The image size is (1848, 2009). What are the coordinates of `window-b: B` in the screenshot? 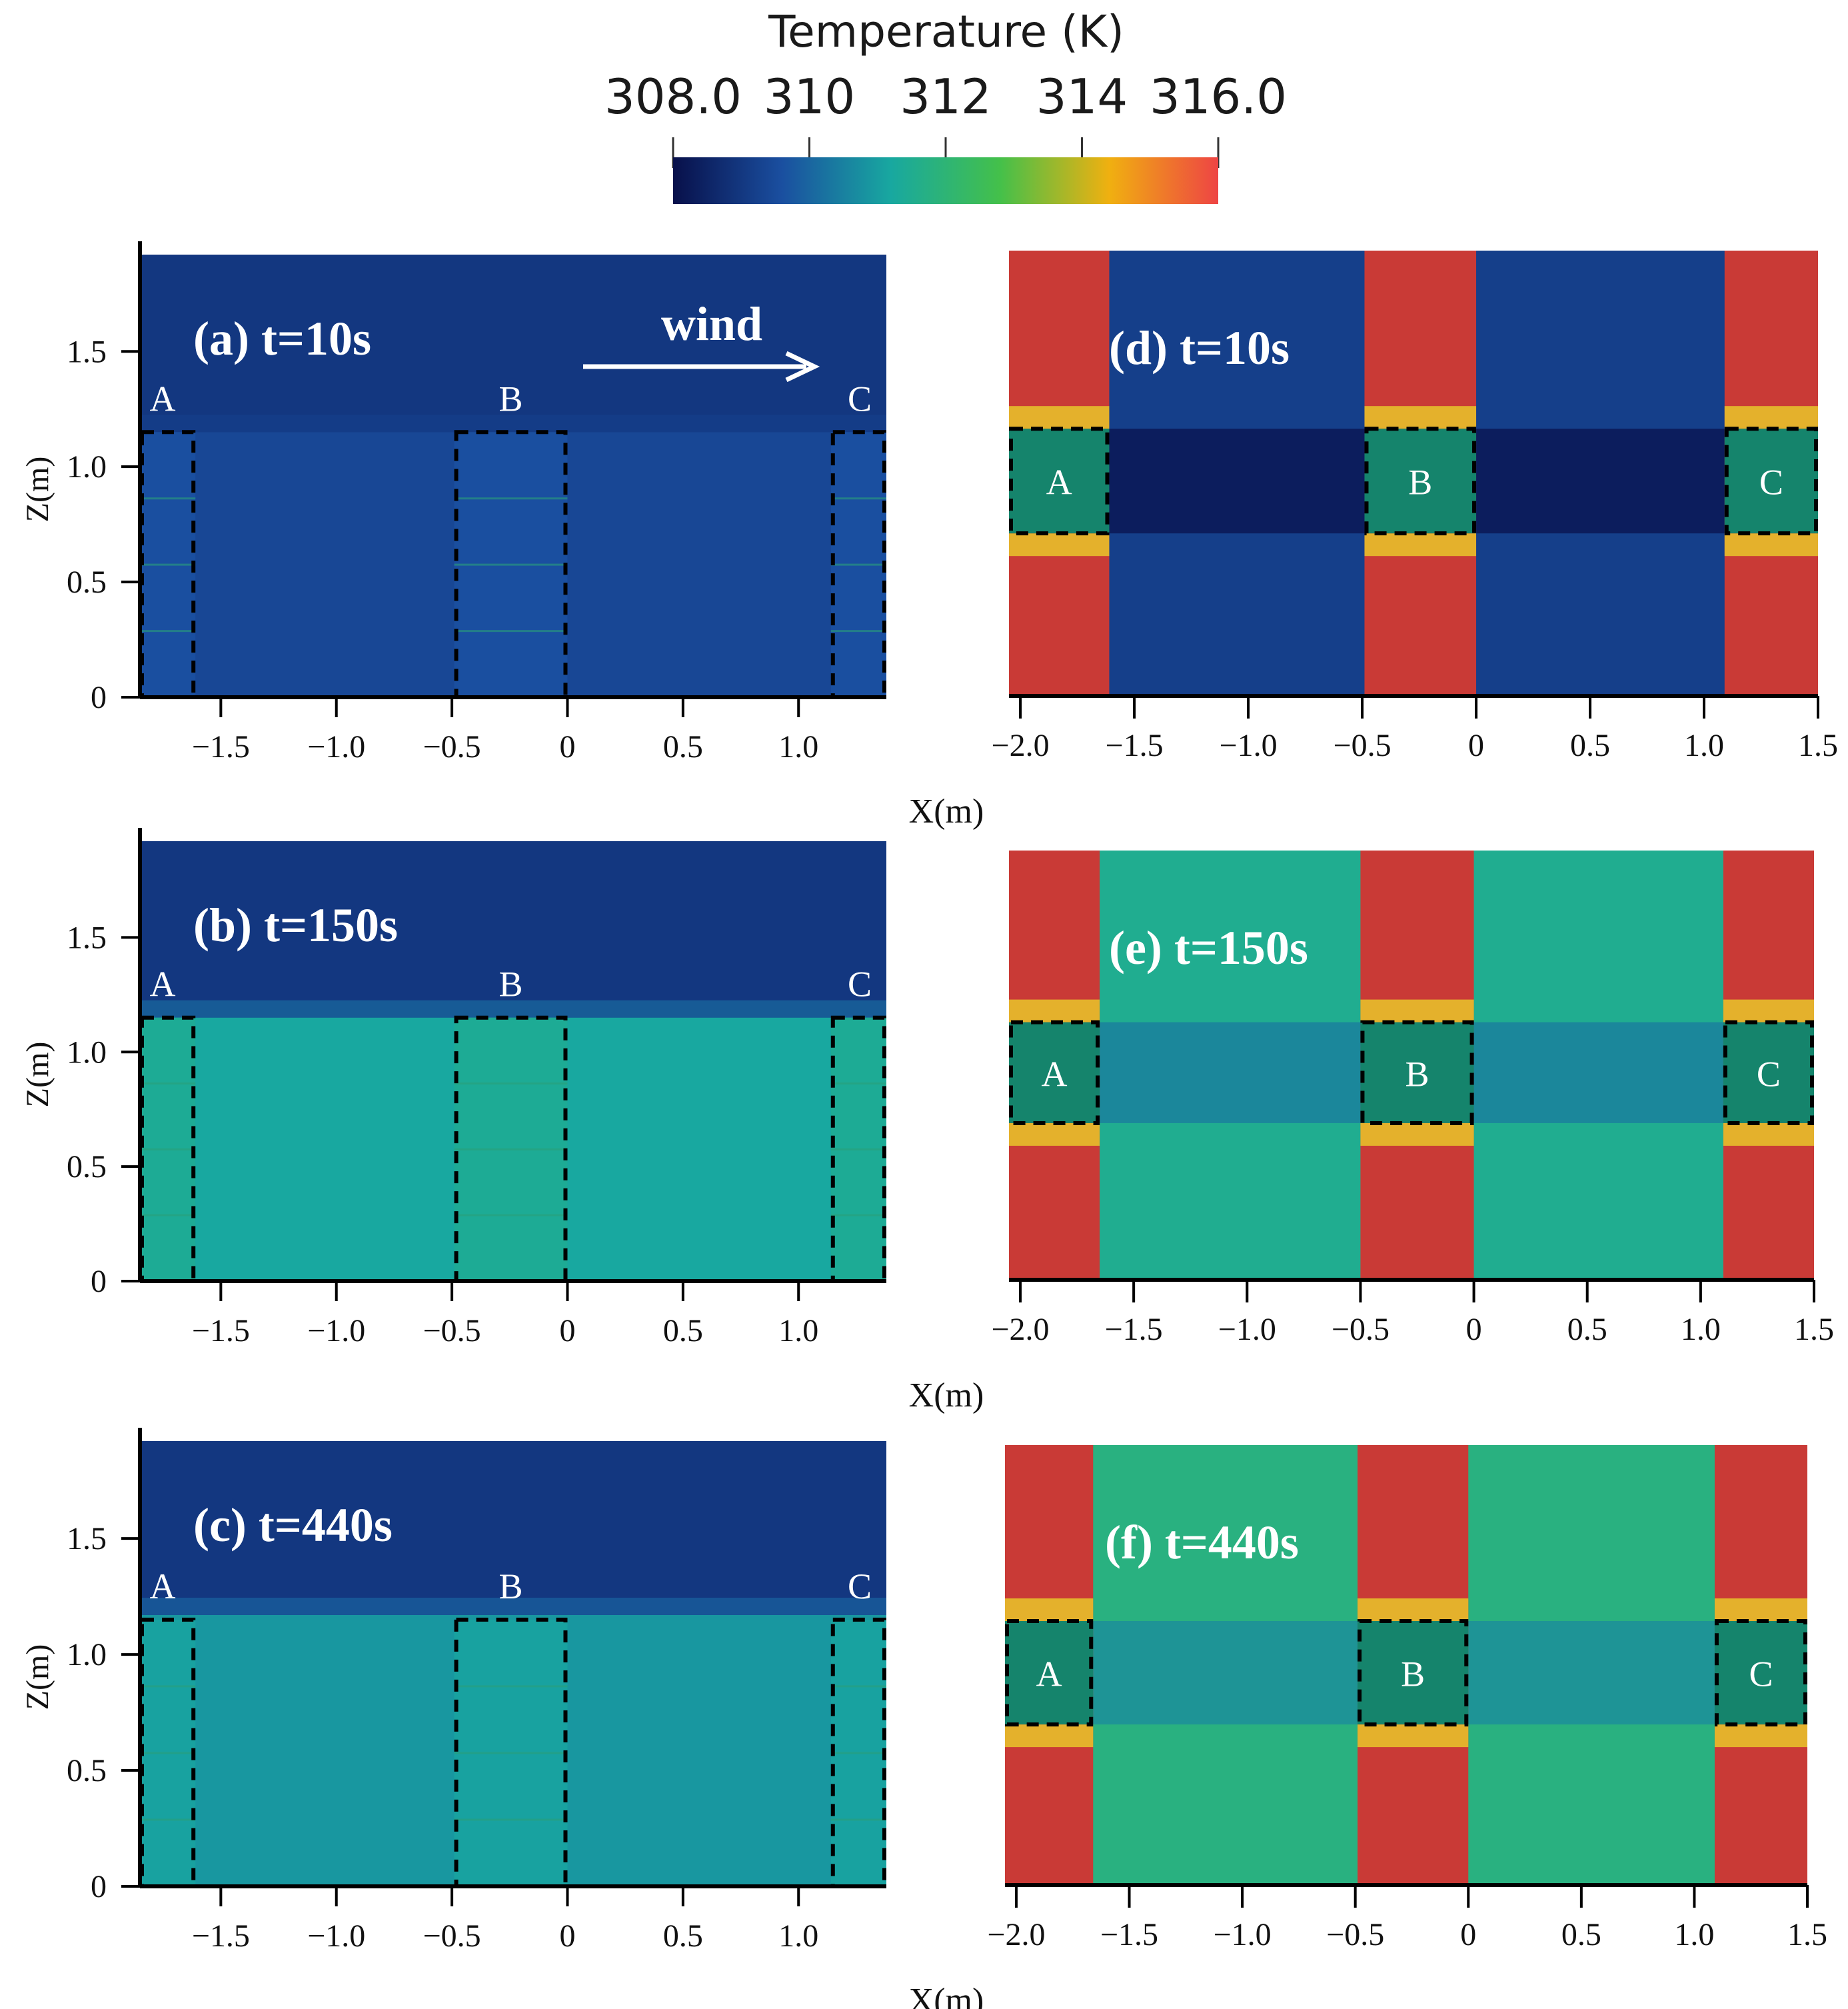 It's located at (1420, 481).